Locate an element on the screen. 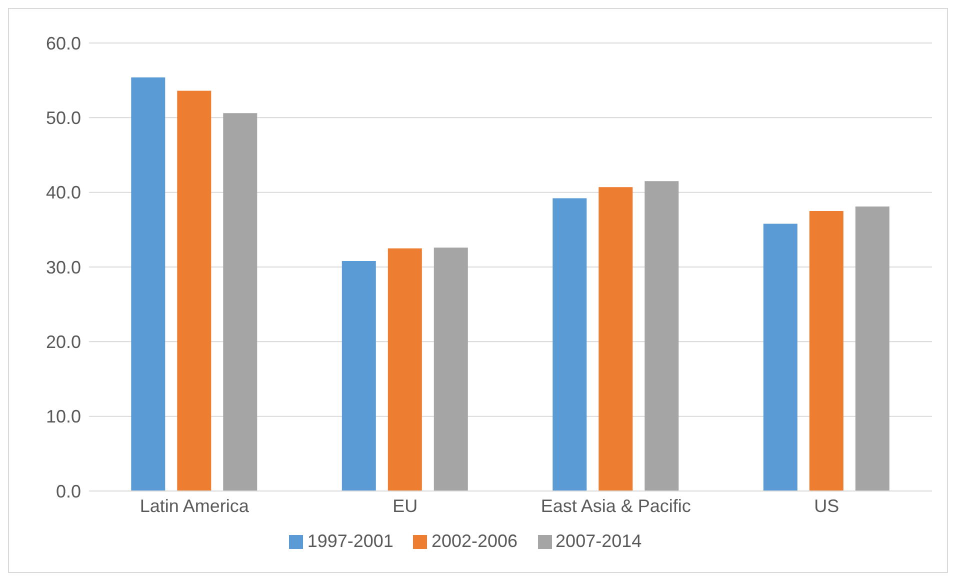  y-tick-label: 60.0 is located at coordinates (63, 43).